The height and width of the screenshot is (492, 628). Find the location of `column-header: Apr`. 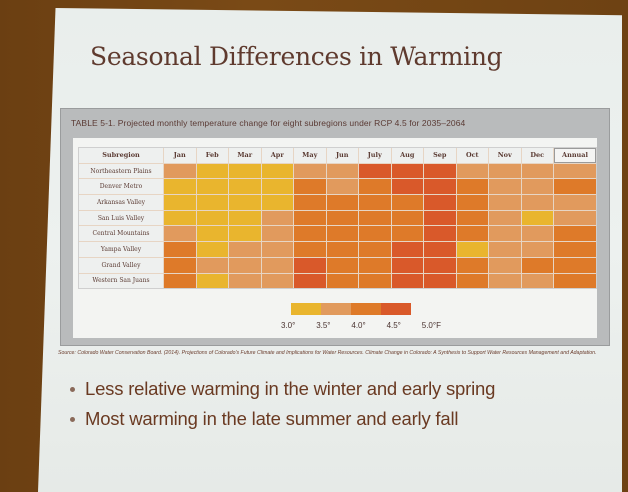

column-header: Apr is located at coordinates (277, 155).